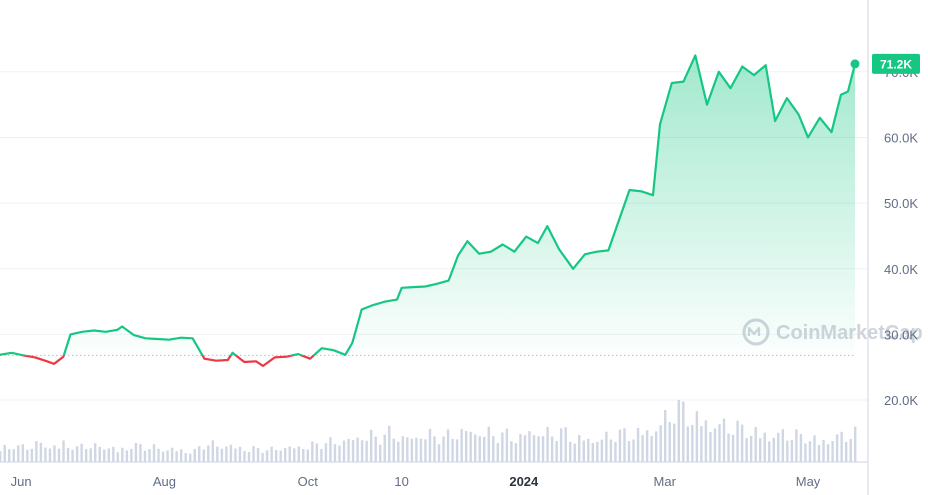 The width and height of the screenshot is (928, 495). What do you see at coordinates (901, 269) in the screenshot?
I see `y-tick-label: 40.0K` at bounding box center [901, 269].